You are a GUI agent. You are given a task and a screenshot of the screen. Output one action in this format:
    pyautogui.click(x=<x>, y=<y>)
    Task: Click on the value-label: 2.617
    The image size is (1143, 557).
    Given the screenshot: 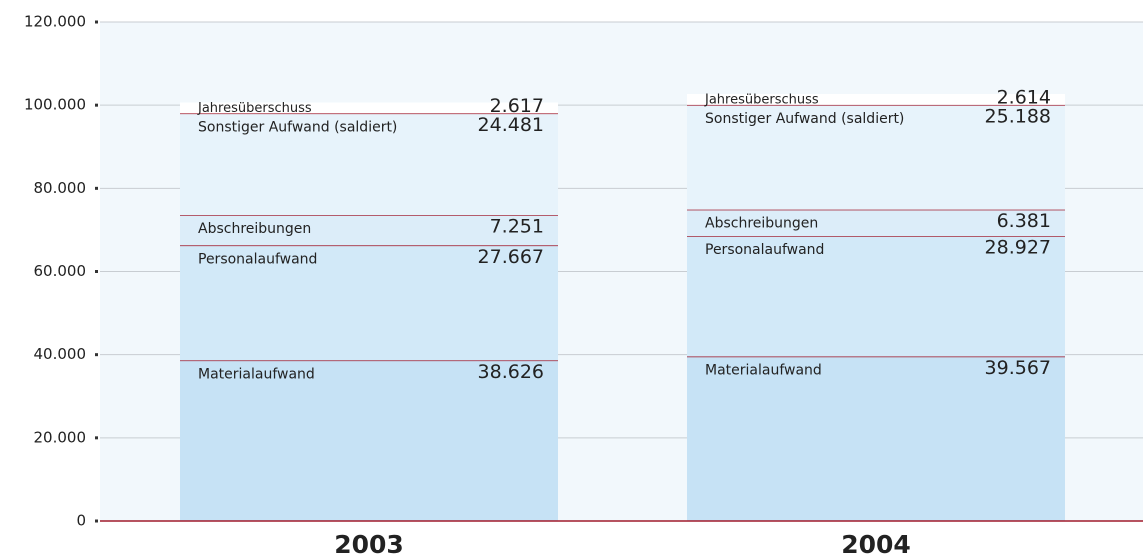 What is the action you would take?
    pyautogui.click(x=517, y=106)
    